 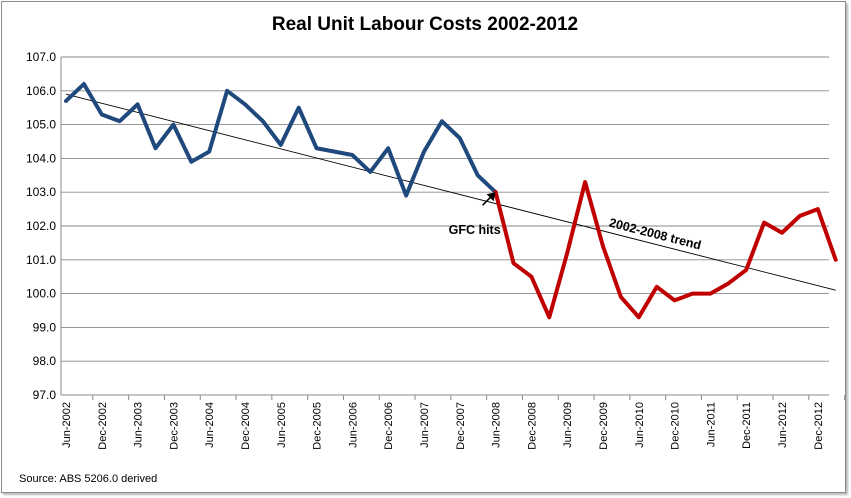 What do you see at coordinates (389, 426) in the screenshot?
I see `x-tick-label: Dec-2006` at bounding box center [389, 426].